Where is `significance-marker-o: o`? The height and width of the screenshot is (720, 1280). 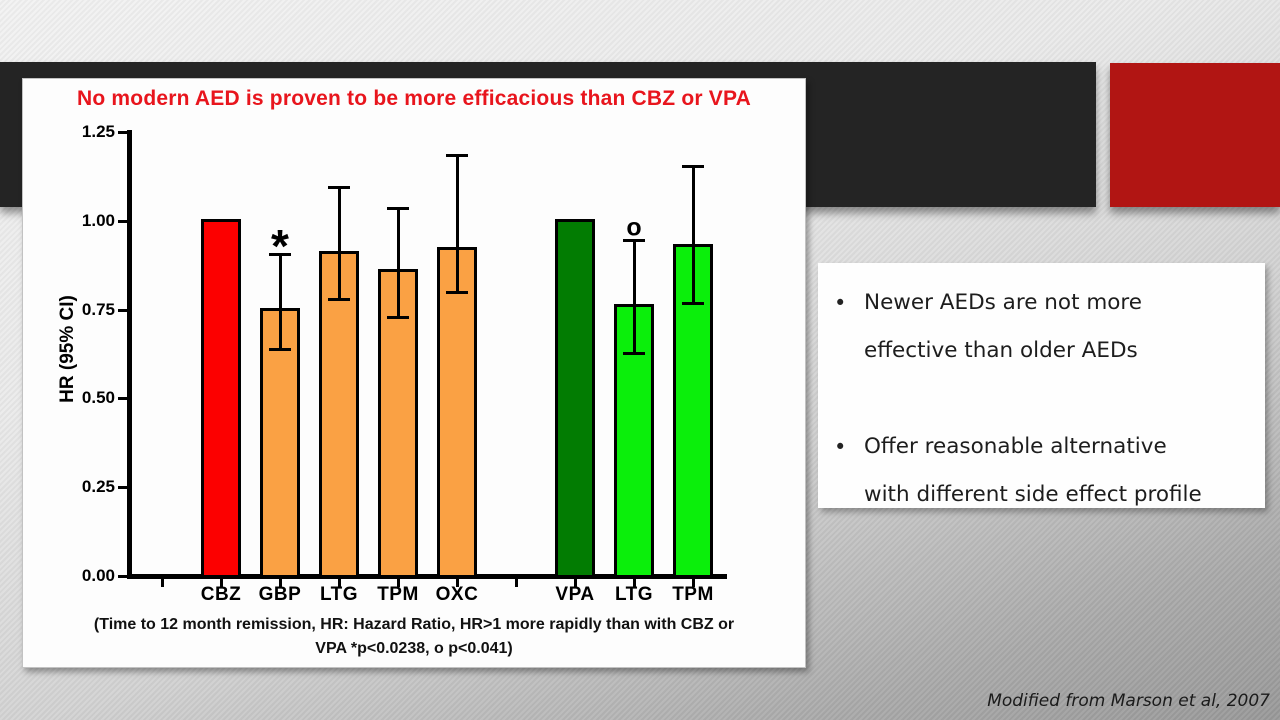 significance-marker-o: o is located at coordinates (634, 227).